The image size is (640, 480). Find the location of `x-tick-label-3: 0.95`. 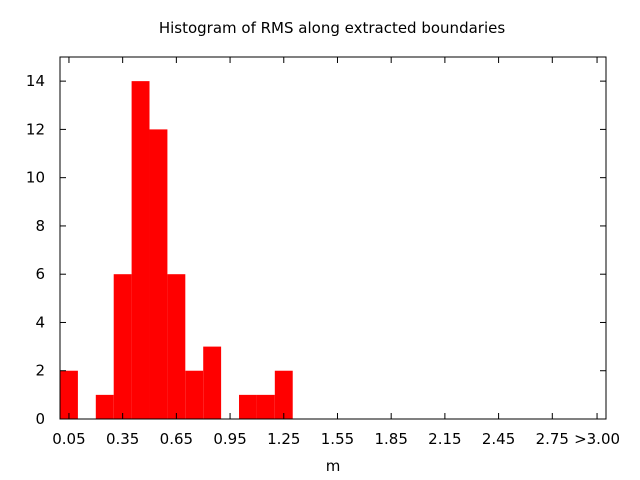

x-tick-label-3: 0.95 is located at coordinates (229, 439).